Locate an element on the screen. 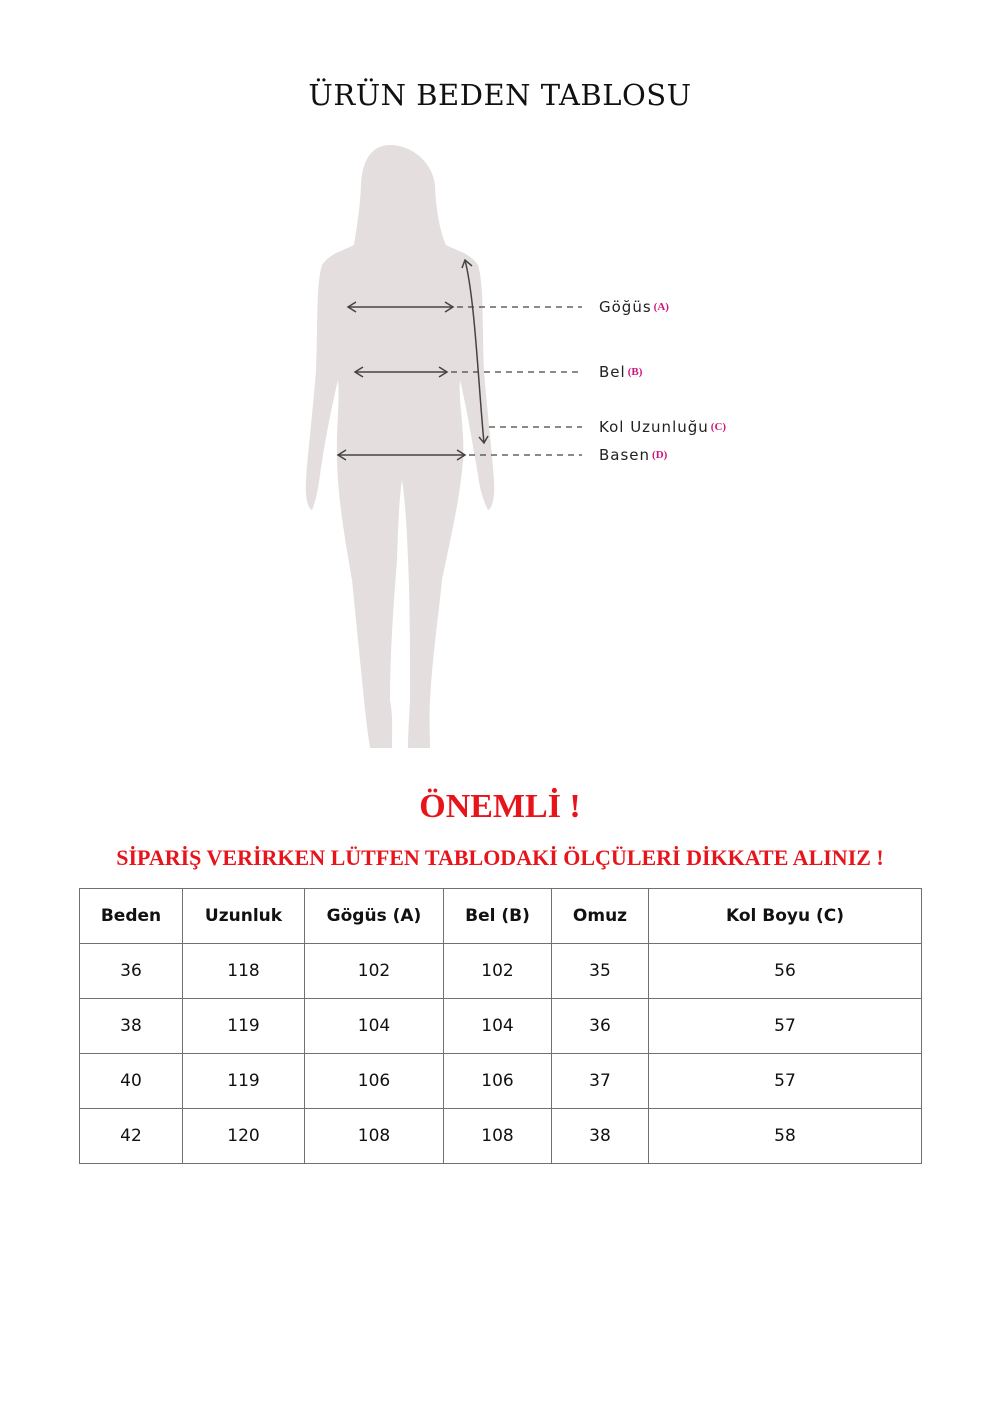 The image size is (1000, 1414). table-row: 40 119 106 106 37 57 is located at coordinates (500, 1081).